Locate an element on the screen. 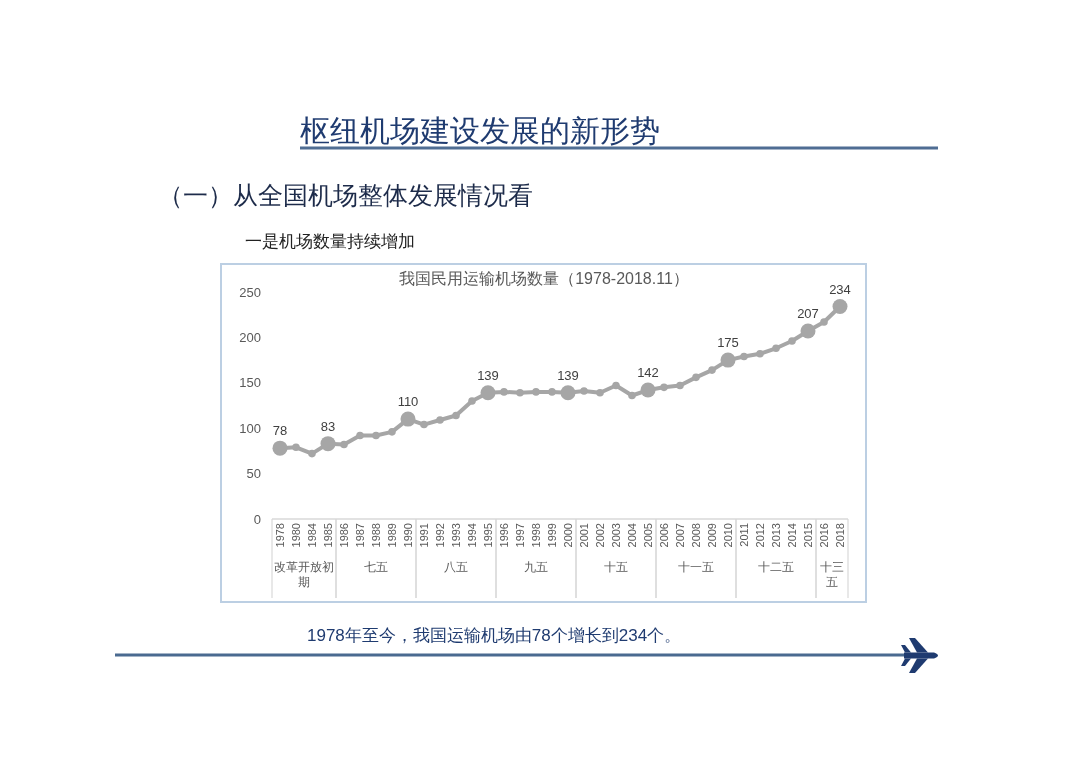  text: 1978年至今，我国运输机场由78个增长到234个。 is located at coordinates (494, 635).